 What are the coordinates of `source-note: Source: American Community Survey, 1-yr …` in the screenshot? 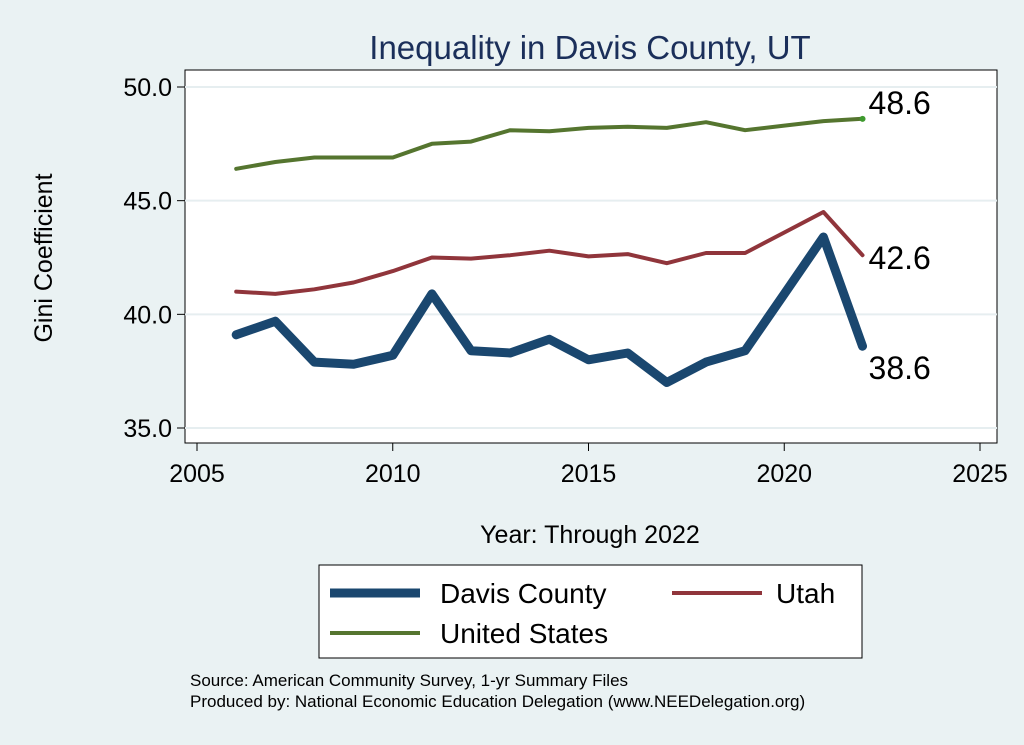 It's located at (409, 680).